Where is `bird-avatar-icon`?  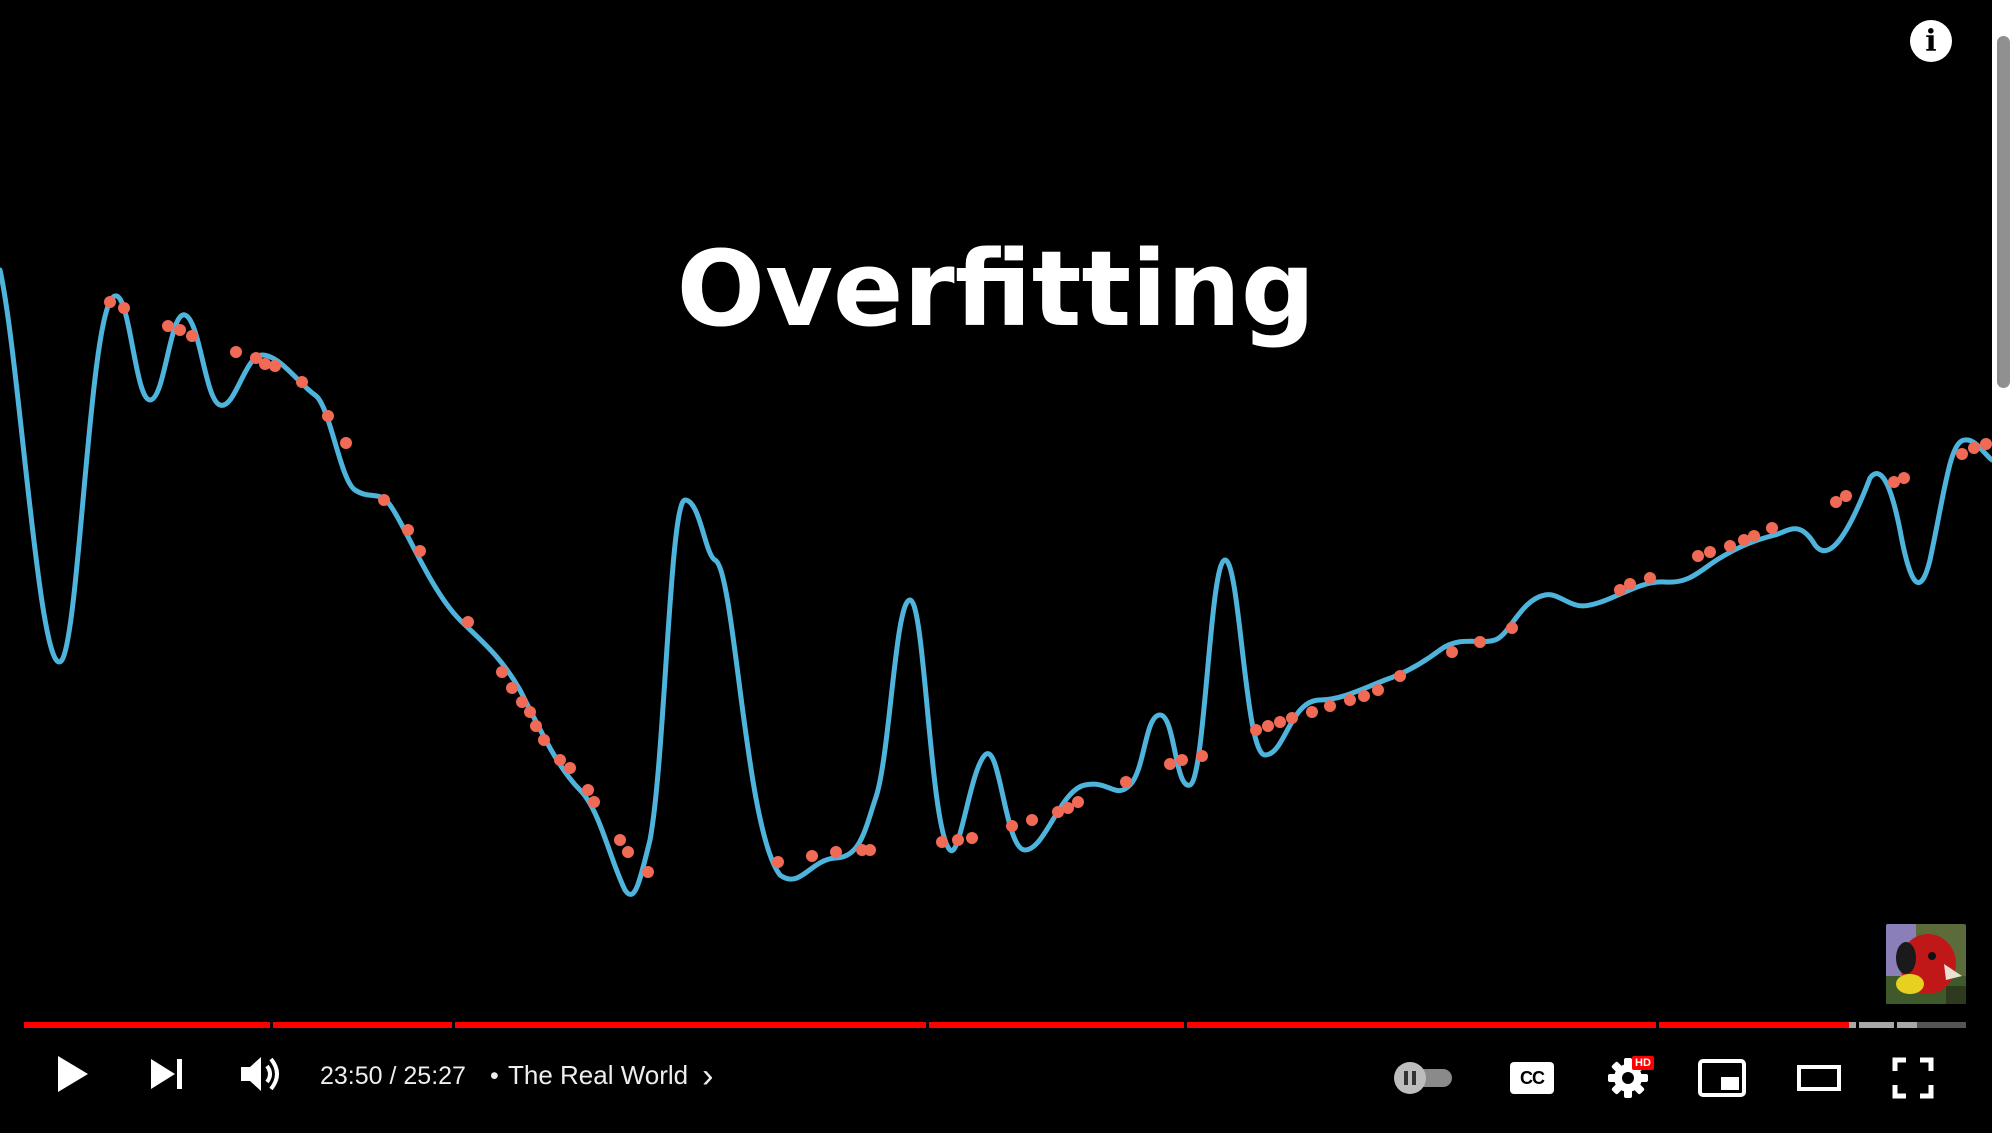
bird-avatar-icon is located at coordinates (1926, 964).